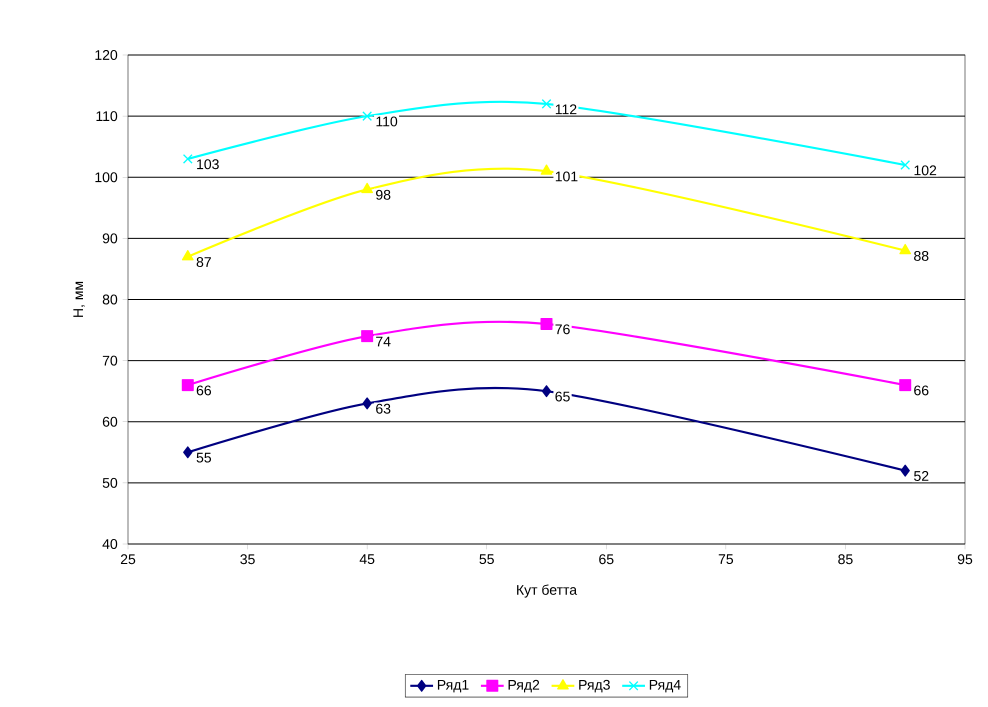 This screenshot has width=988, height=707. I want to click on y-tick-label: 80, so click(110, 299).